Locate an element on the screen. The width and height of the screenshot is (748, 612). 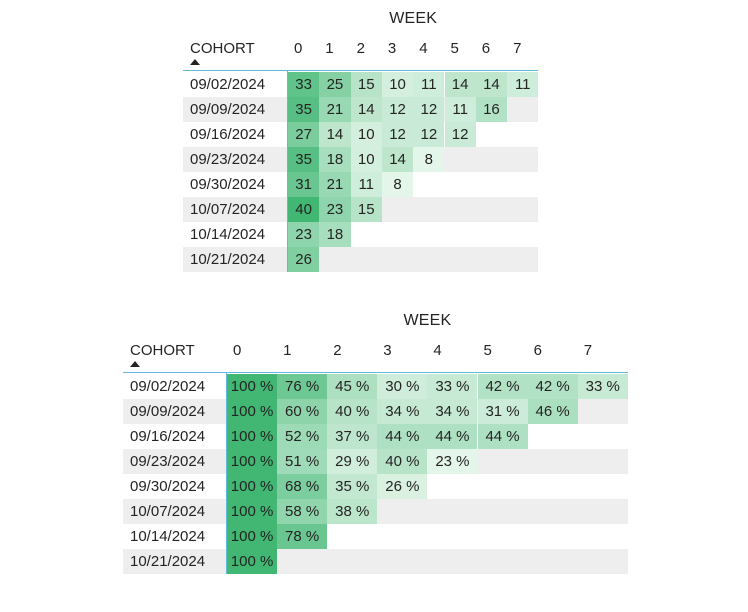
retention-cell: 25 is located at coordinates (335, 84).